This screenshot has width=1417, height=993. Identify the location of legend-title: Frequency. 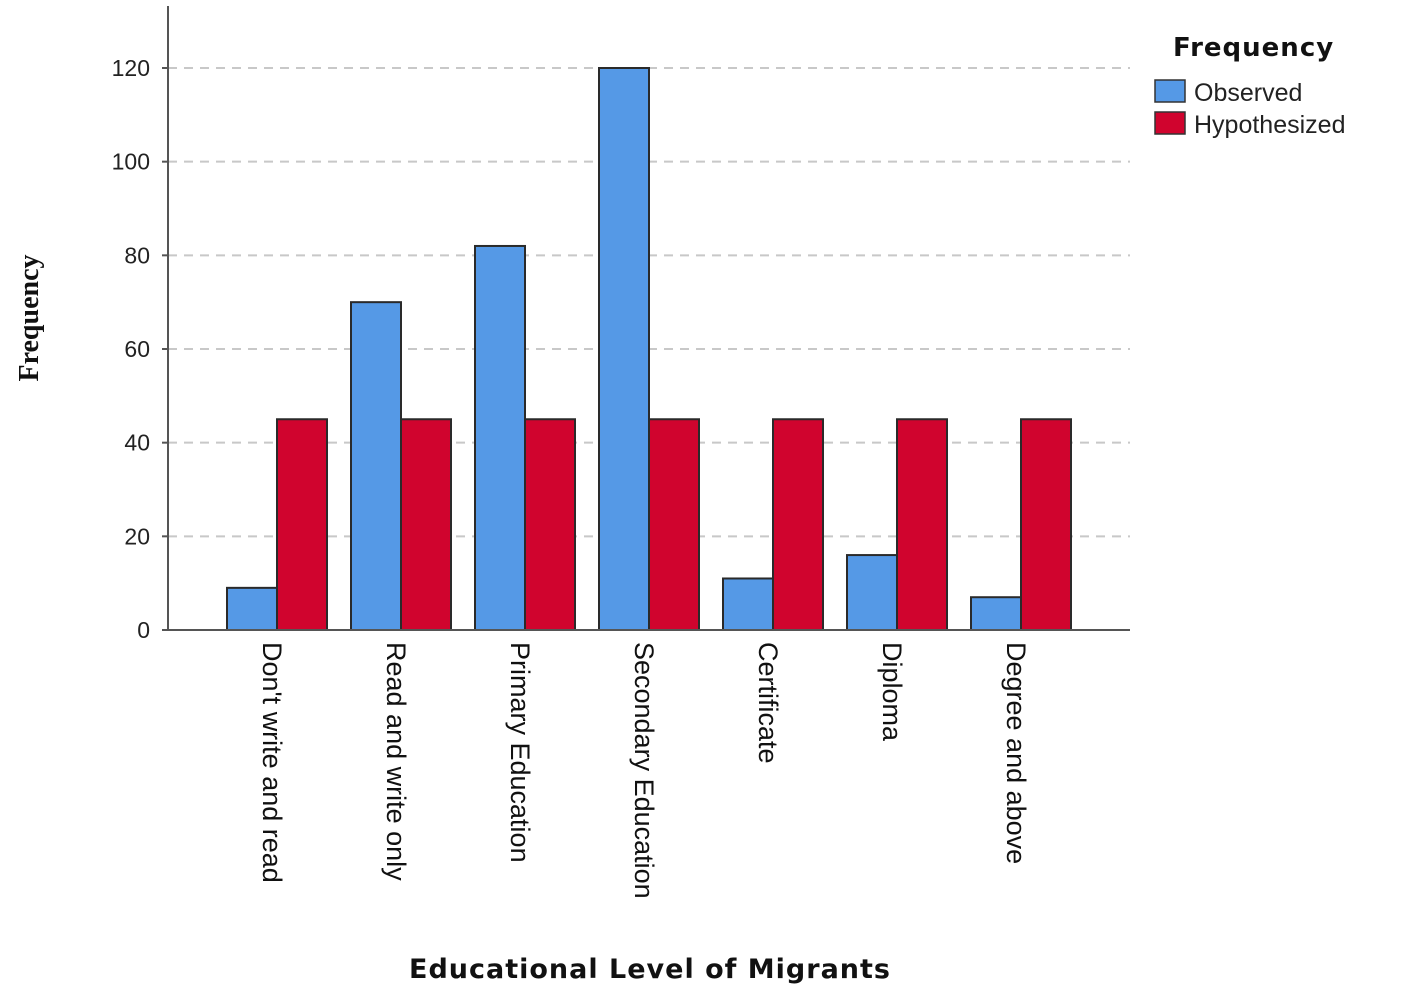
(1253, 48).